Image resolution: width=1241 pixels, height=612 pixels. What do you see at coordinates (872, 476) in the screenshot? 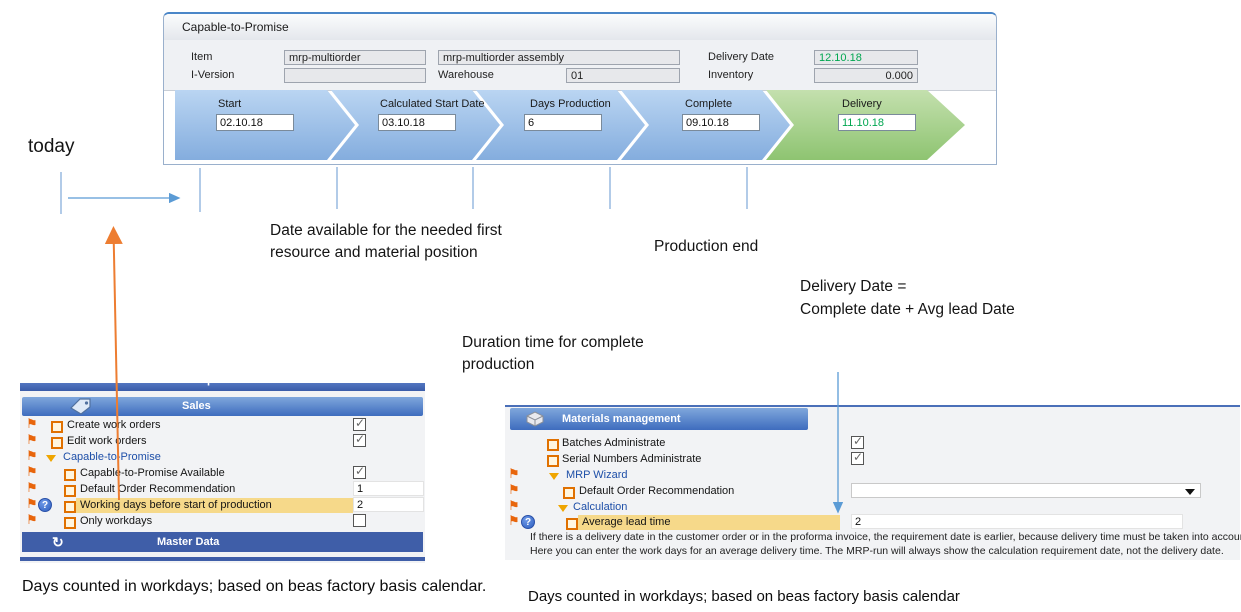
I see `settings-row: MRP Wizard` at bounding box center [872, 476].